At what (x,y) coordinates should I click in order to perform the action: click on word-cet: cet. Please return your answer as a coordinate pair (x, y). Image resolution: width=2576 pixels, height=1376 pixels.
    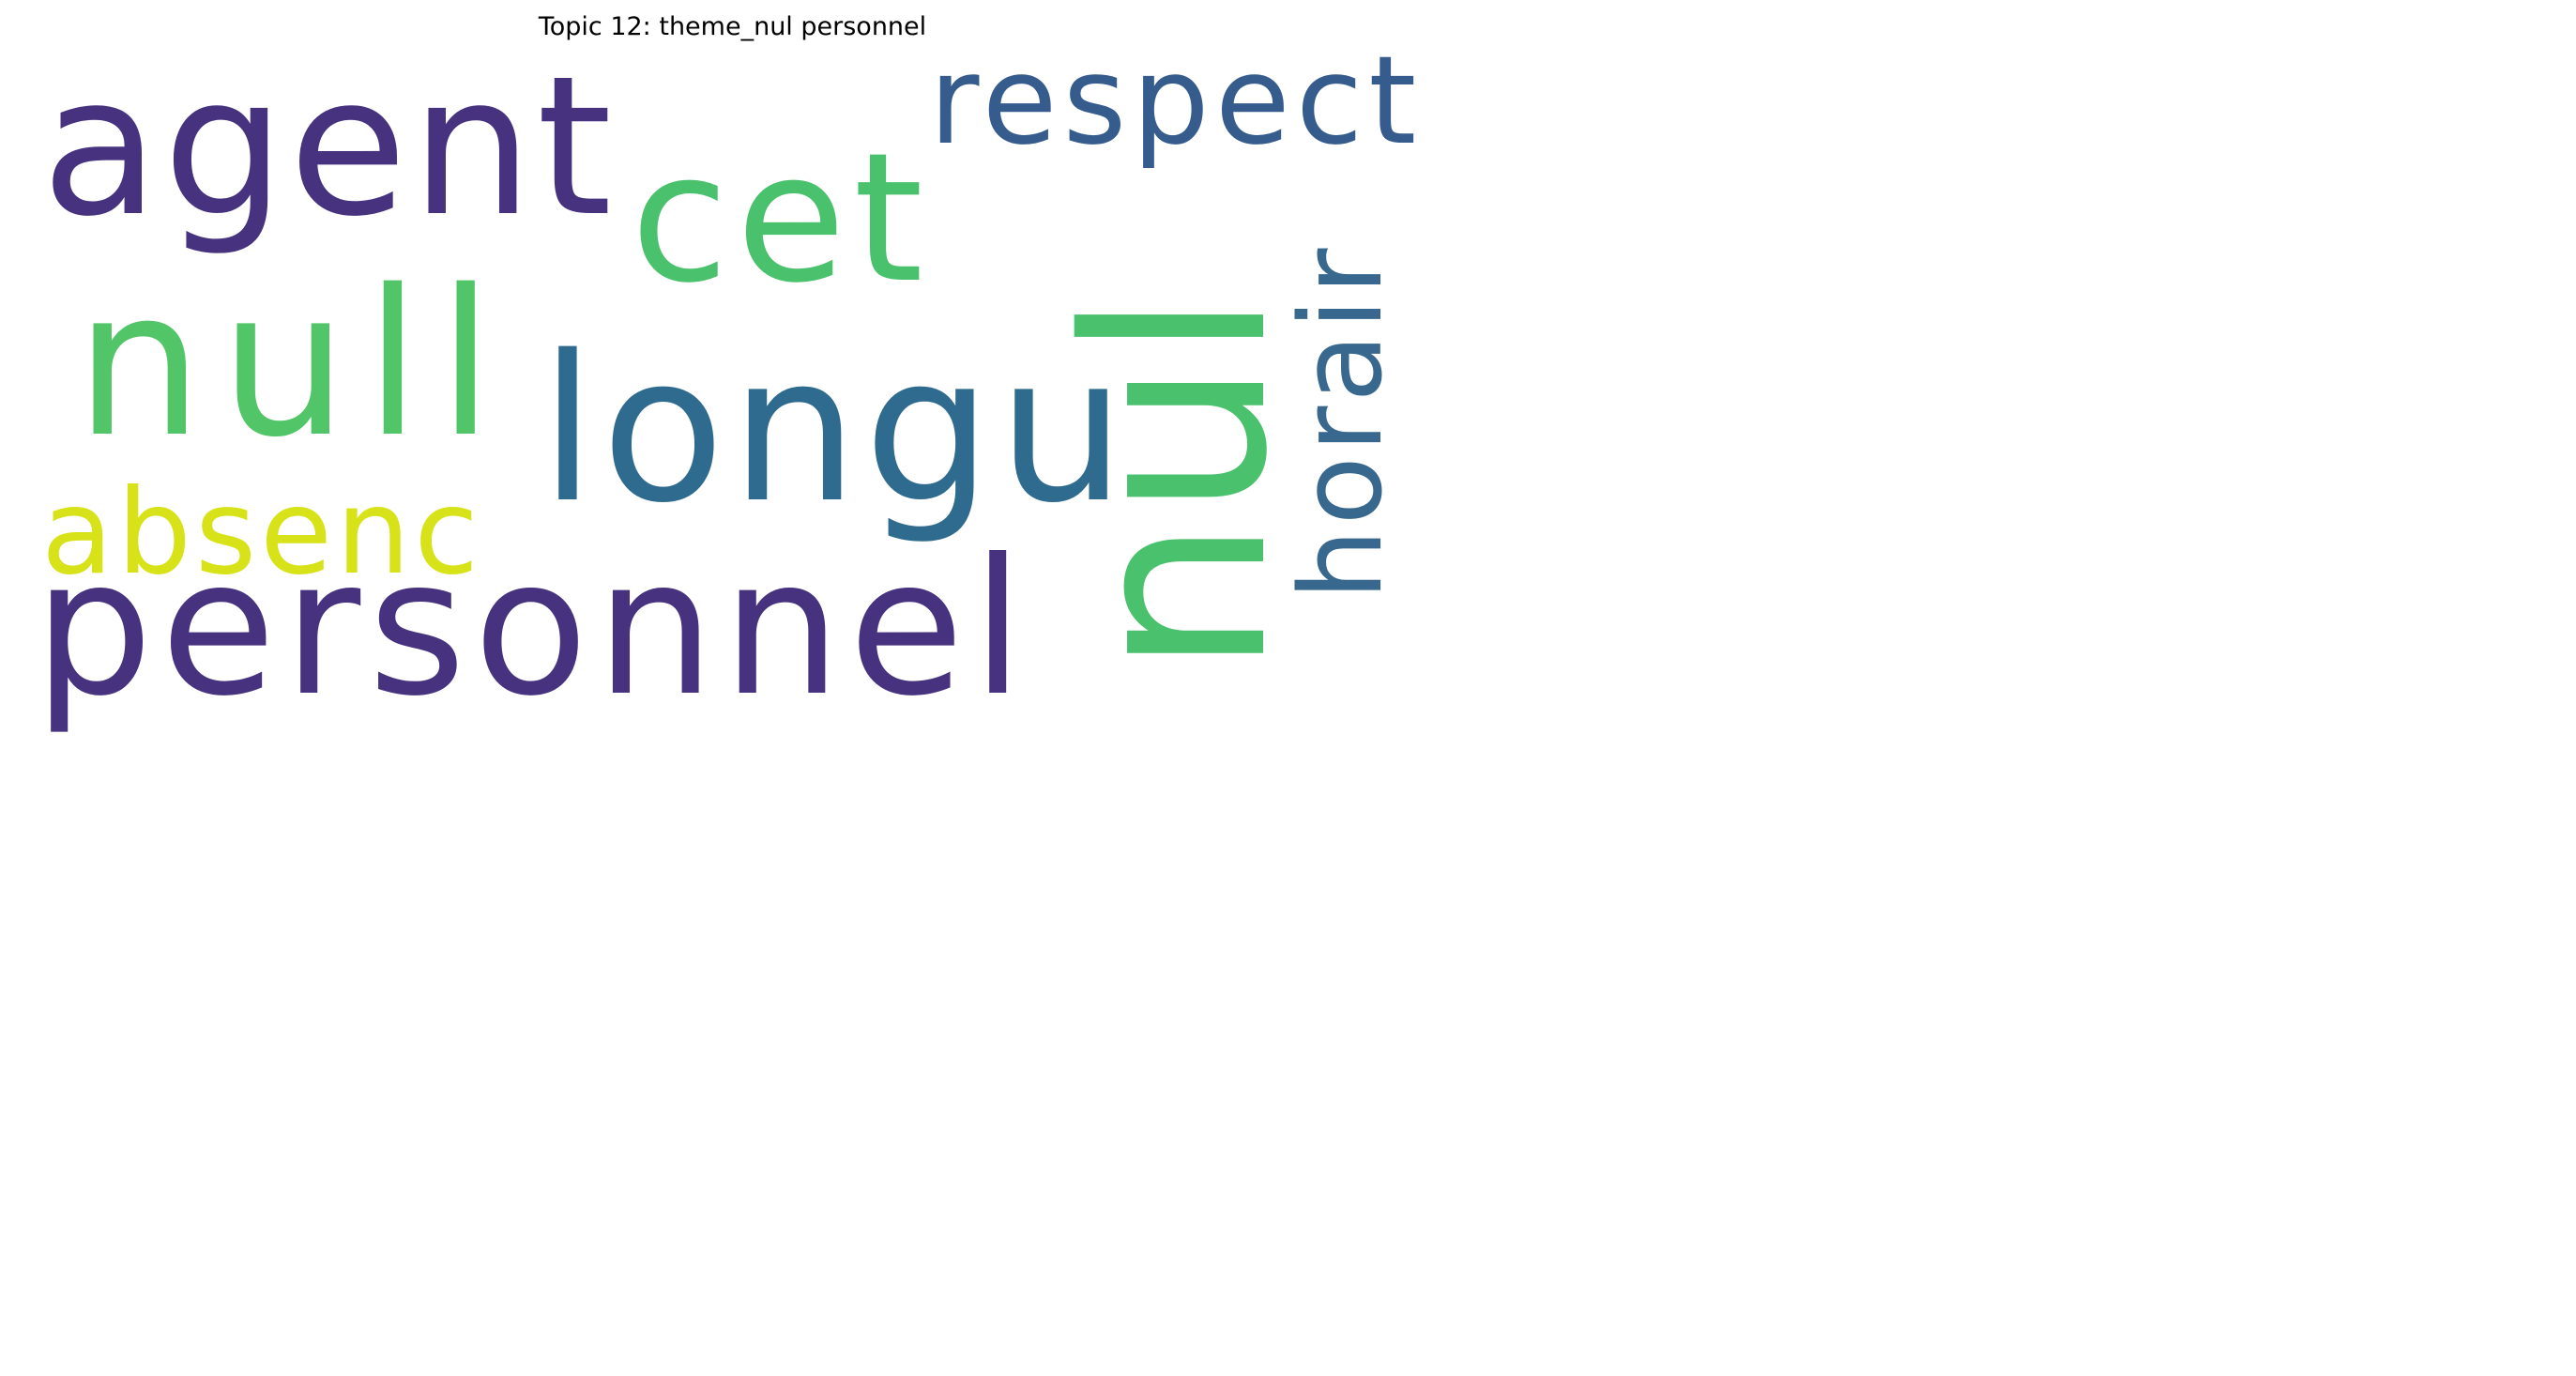
    Looking at the image, I should click on (781, 219).